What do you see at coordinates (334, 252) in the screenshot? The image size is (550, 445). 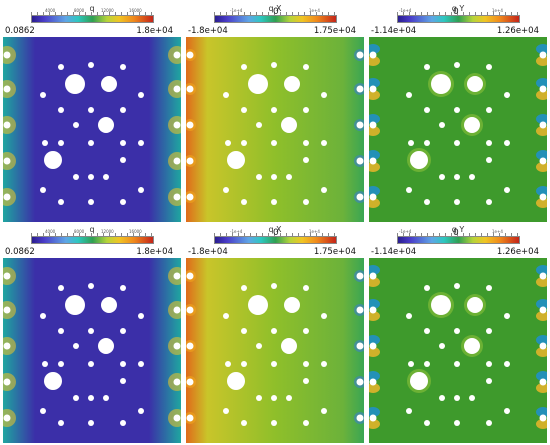 I see `colorbar-max: 1.75e+04` at bounding box center [334, 252].